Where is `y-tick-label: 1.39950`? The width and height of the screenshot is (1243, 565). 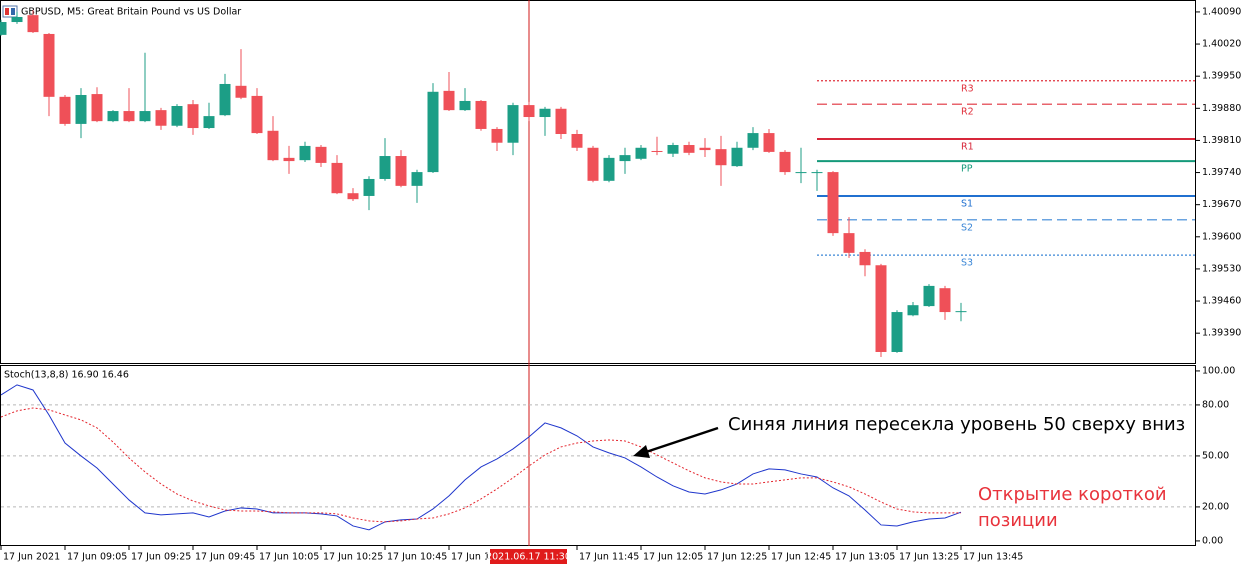 y-tick-label: 1.39950 is located at coordinates (1221, 76).